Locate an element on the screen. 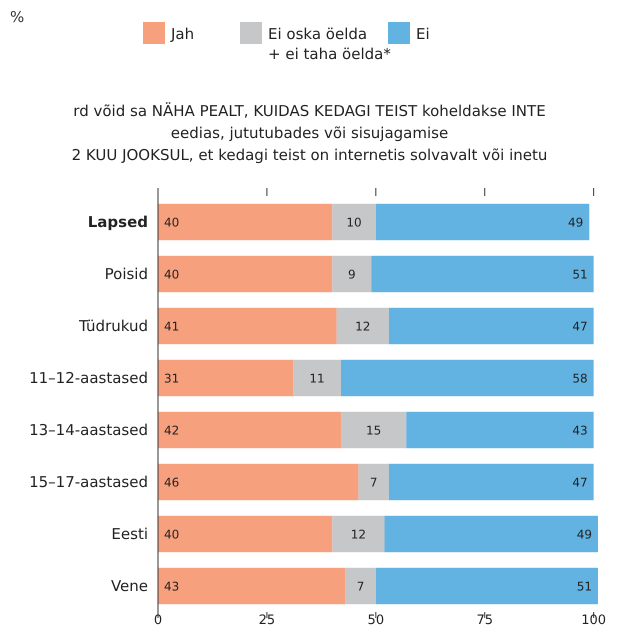  data-label: 9 is located at coordinates (352, 275).